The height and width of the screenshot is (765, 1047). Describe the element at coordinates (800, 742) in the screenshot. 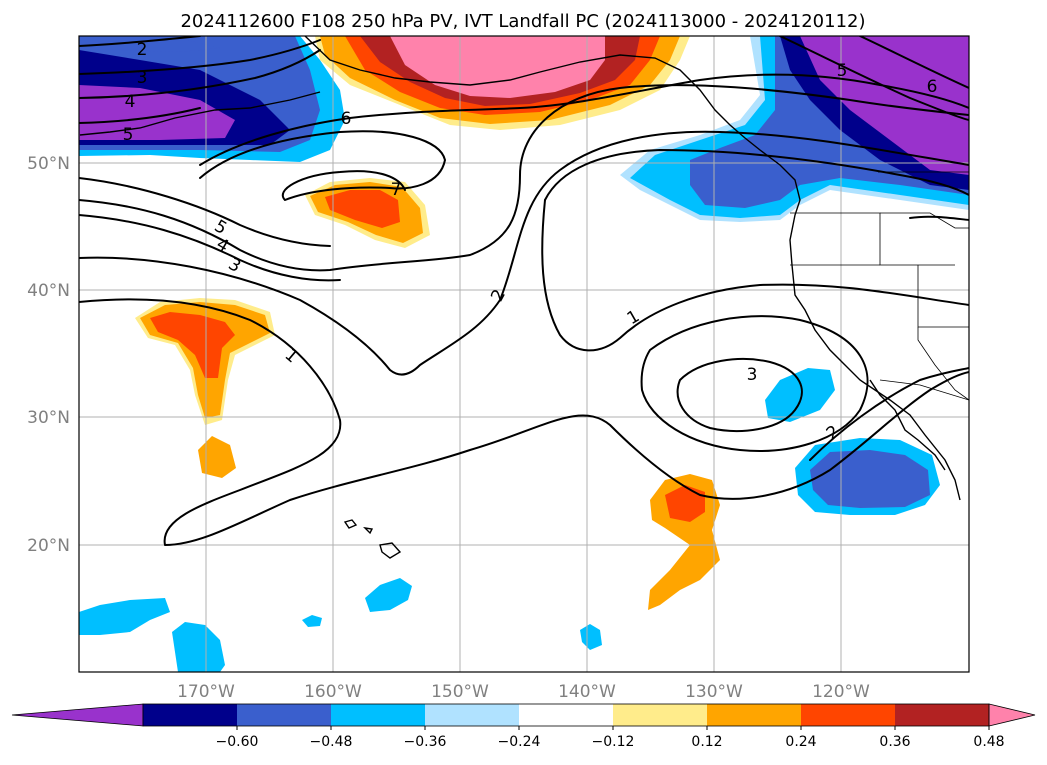

I see `colorbar-tick-label: 0.24` at that location.